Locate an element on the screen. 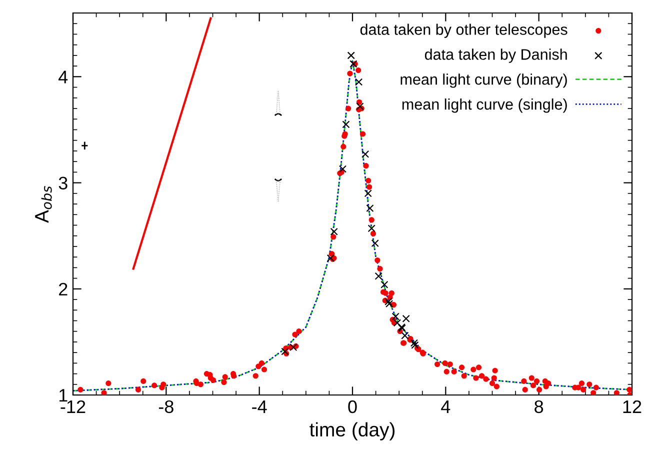  y-tick-label: 1 is located at coordinates (63, 395).